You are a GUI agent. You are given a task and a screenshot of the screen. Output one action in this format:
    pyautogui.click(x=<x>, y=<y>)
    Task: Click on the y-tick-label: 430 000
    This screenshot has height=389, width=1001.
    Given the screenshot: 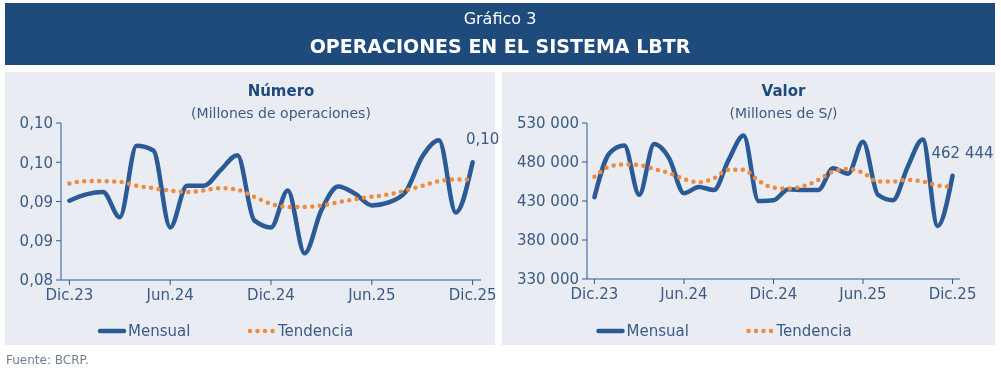 What is the action you would take?
    pyautogui.click(x=547, y=201)
    